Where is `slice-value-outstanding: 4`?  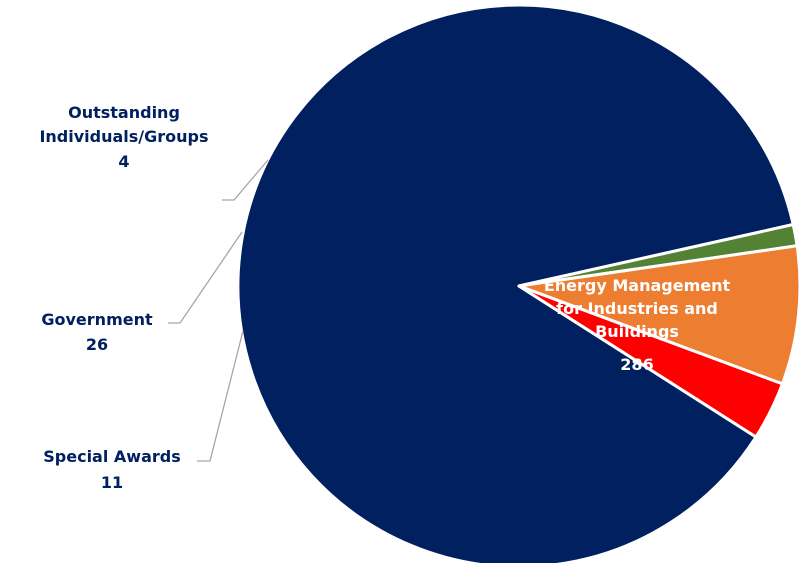 slice-value-outstanding: 4 is located at coordinates (123, 161).